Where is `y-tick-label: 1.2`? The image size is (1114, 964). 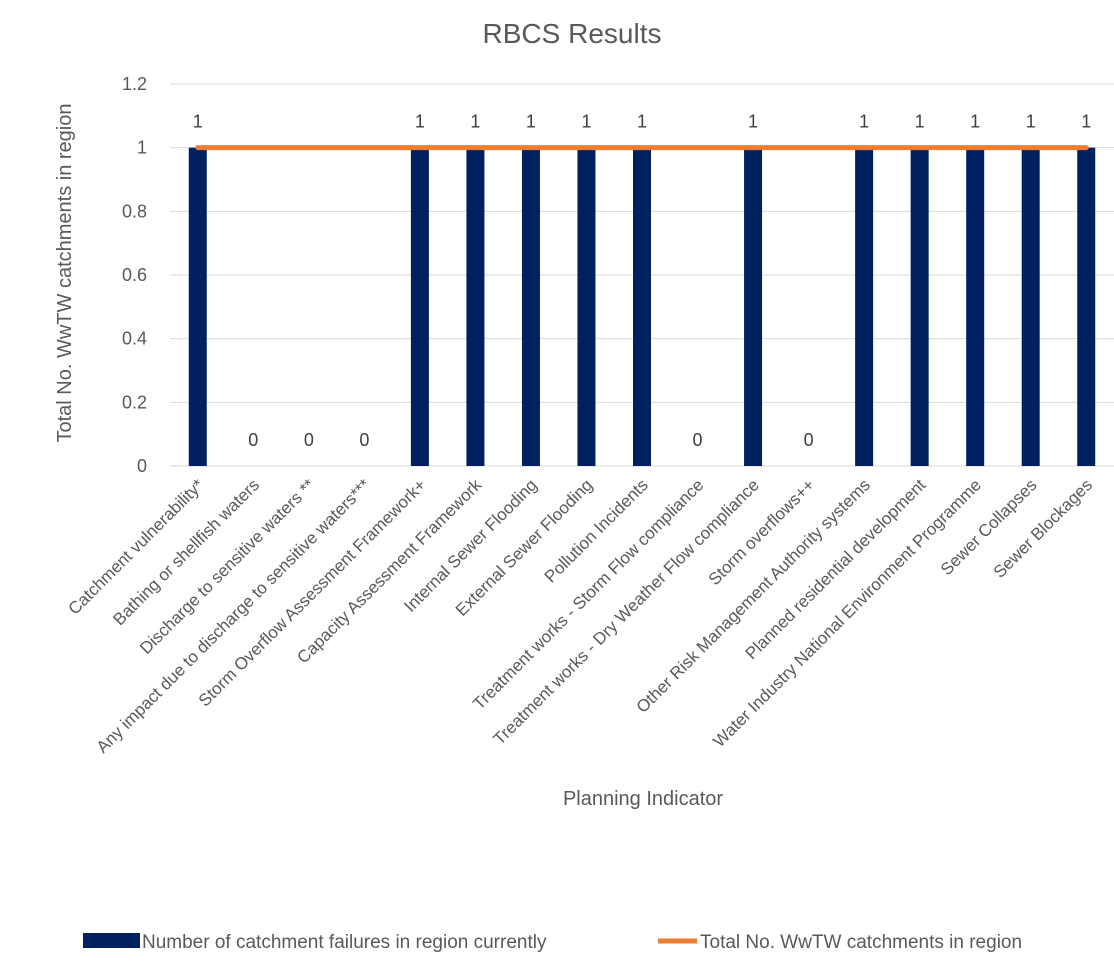 y-tick-label: 1.2 is located at coordinates (134, 84).